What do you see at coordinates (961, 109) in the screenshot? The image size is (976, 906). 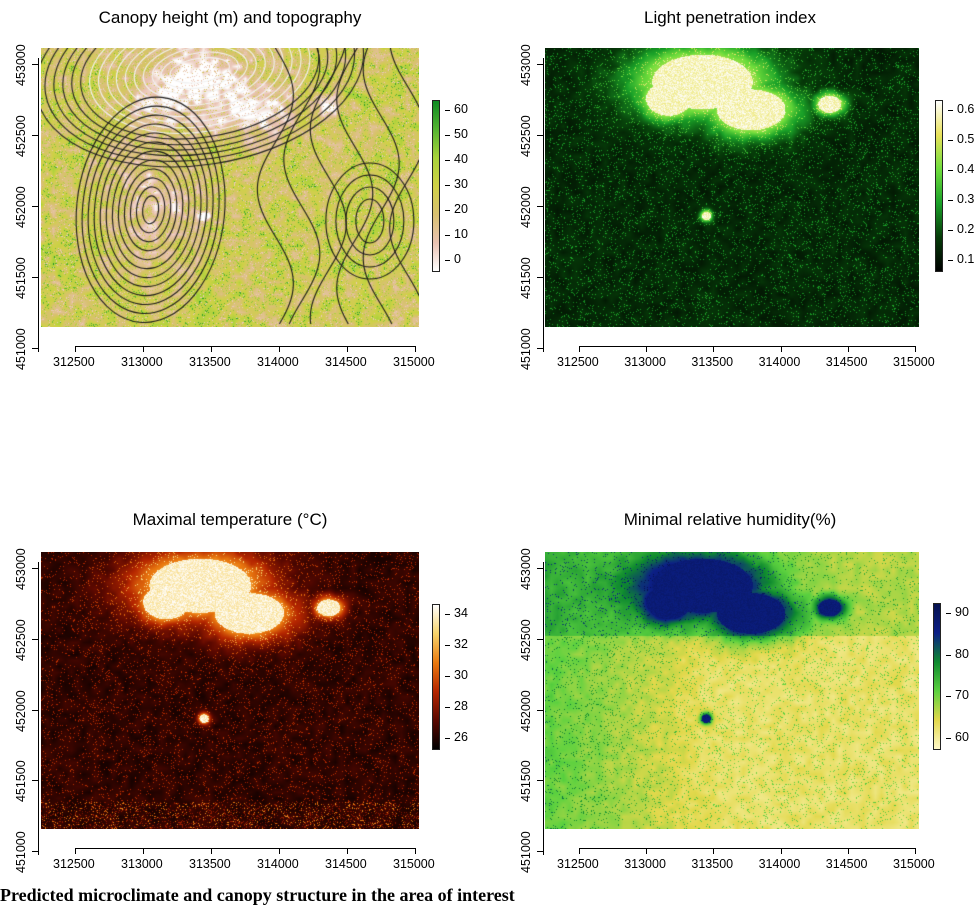 I see `legend-tick-label: 0.6` at bounding box center [961, 109].